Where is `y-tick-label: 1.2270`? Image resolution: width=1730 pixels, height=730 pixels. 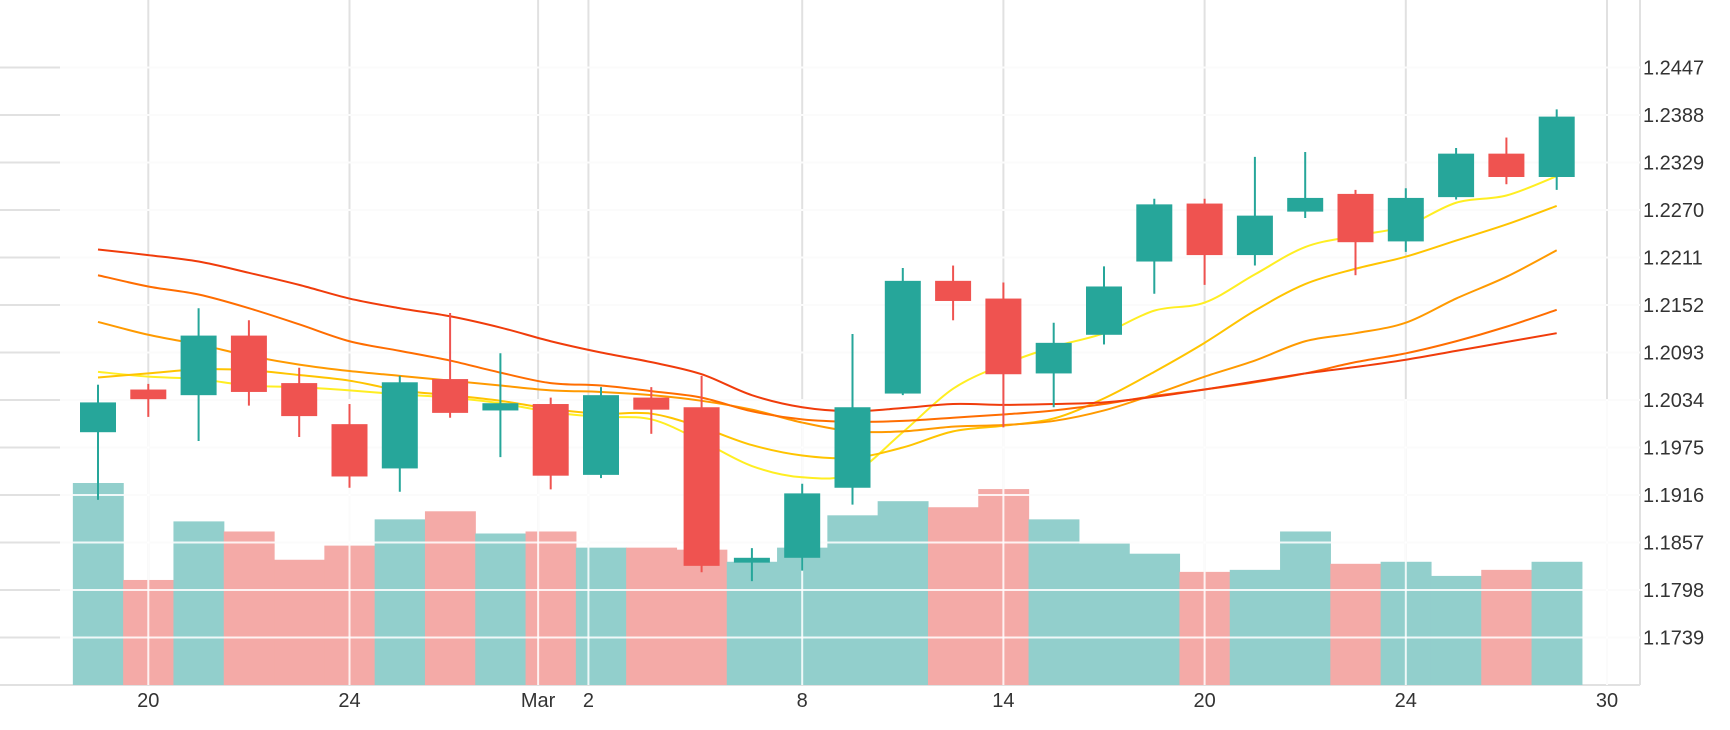 y-tick-label: 1.2270 is located at coordinates (1673, 211).